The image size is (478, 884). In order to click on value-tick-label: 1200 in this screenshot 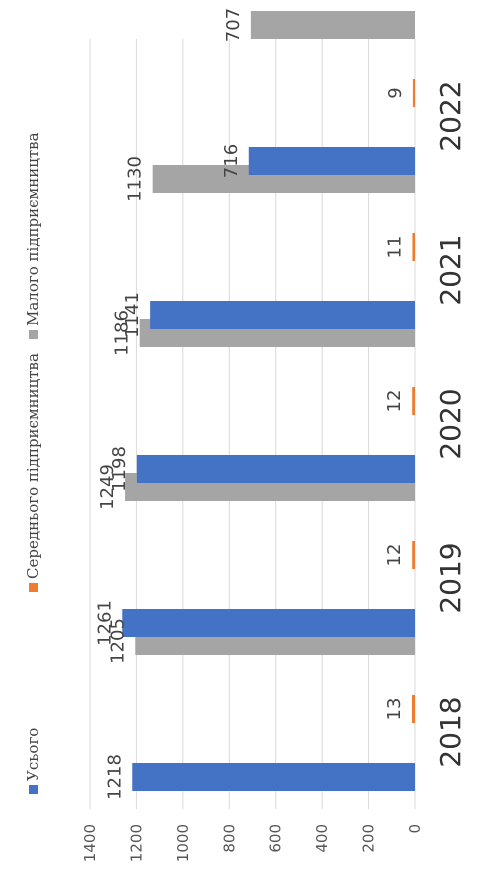, I will do `click(136, 843)`.